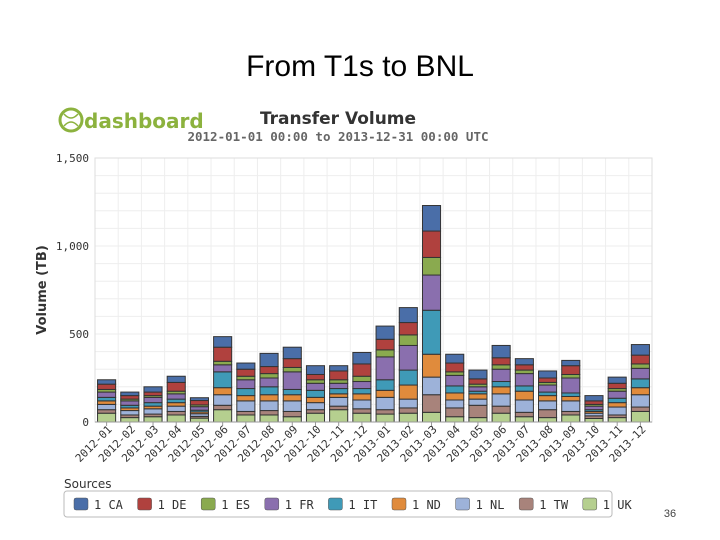 The height and width of the screenshot is (540, 720). What do you see at coordinates (98, 504) in the screenshot?
I see `legend-item: 1 CA` at bounding box center [98, 504].